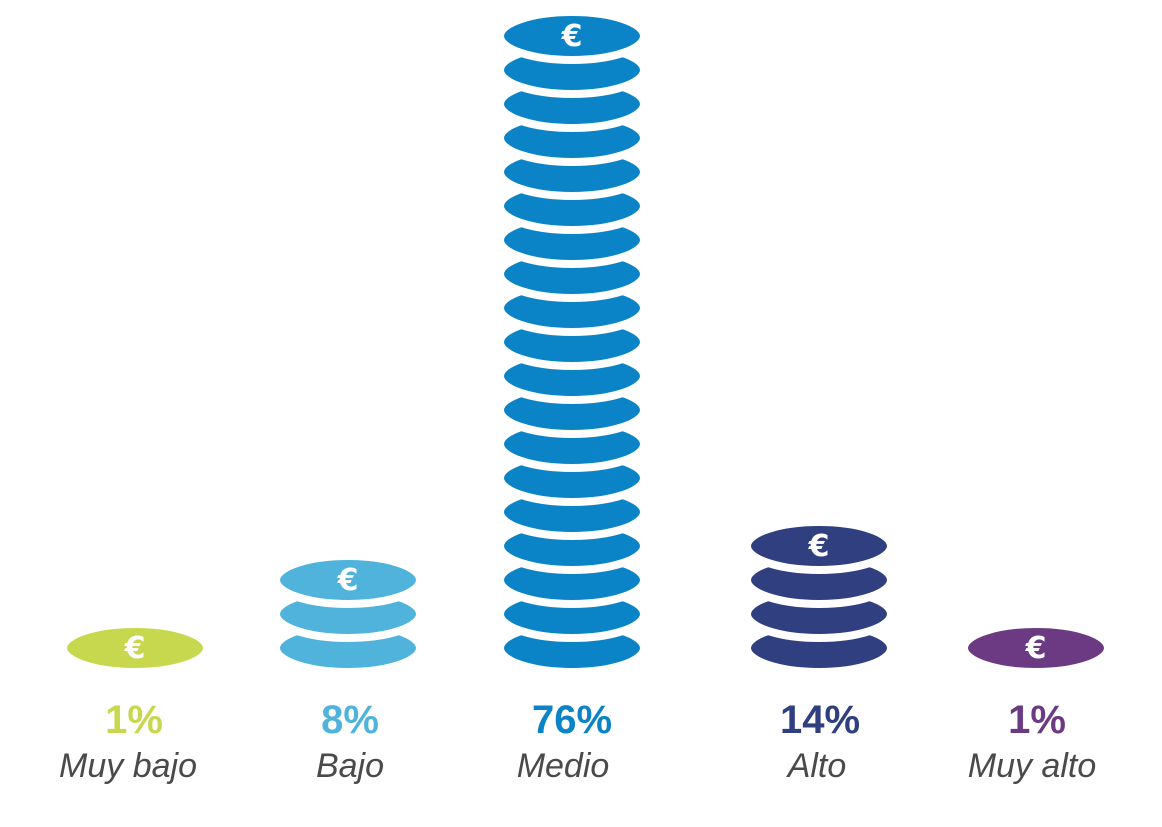 This screenshot has height=827, width=1162. I want to click on value-label-bajo: 8%, so click(350, 720).